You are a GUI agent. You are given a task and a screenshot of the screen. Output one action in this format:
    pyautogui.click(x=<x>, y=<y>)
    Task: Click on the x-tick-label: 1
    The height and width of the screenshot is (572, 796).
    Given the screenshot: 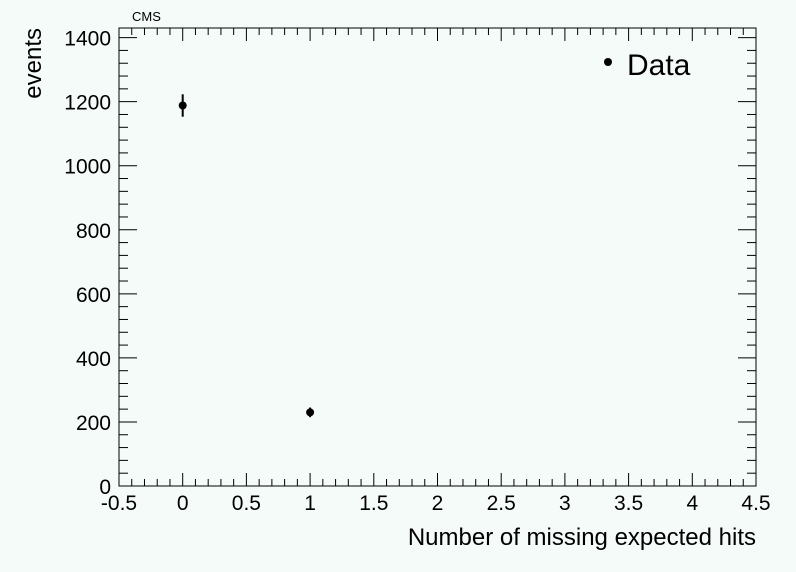 What is the action you would take?
    pyautogui.click(x=310, y=503)
    